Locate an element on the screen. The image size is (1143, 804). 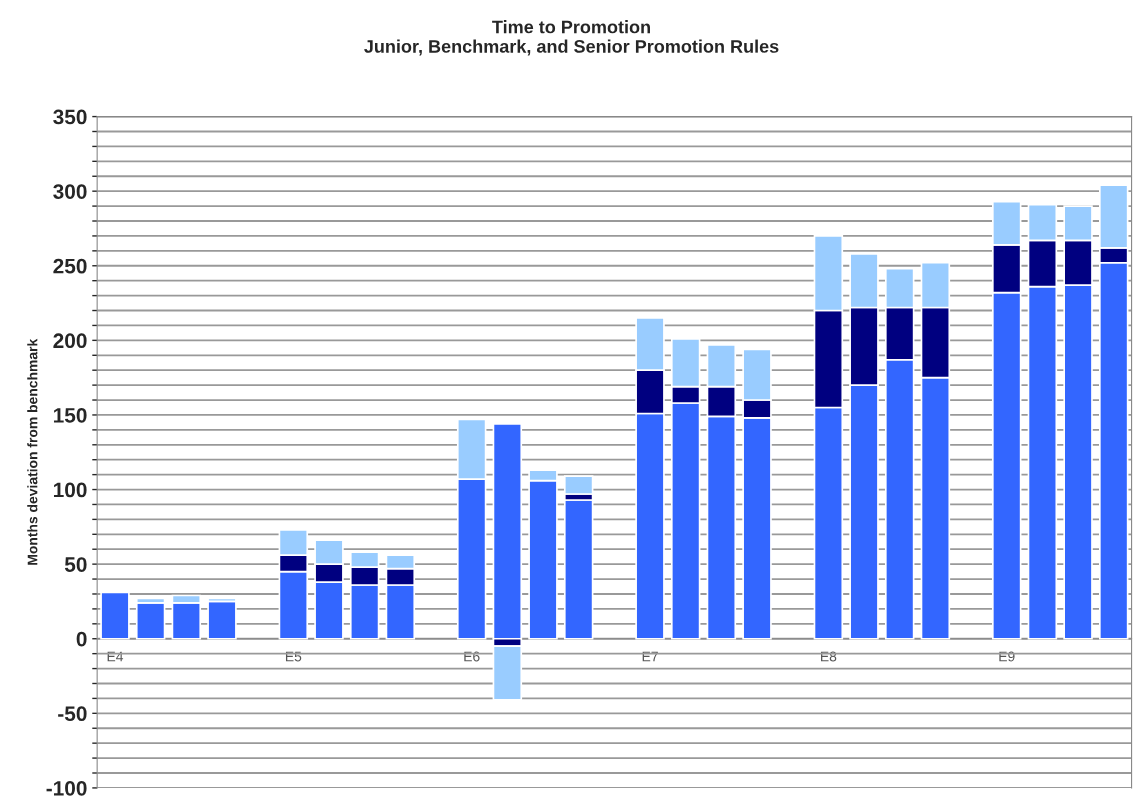
y-tick-label: -100 is located at coordinates (66, 788).